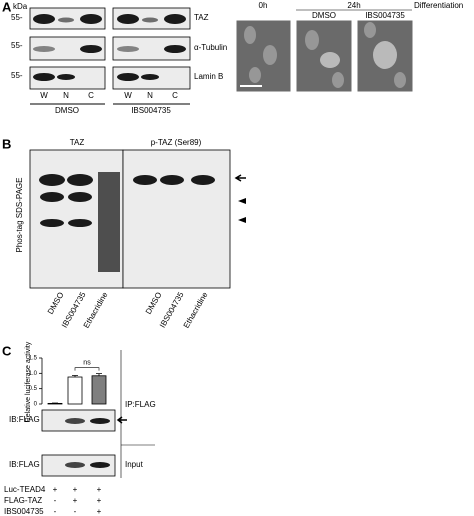 This screenshot has height=516, width=474. I want to click on kda-label: kDa, so click(20, 6).